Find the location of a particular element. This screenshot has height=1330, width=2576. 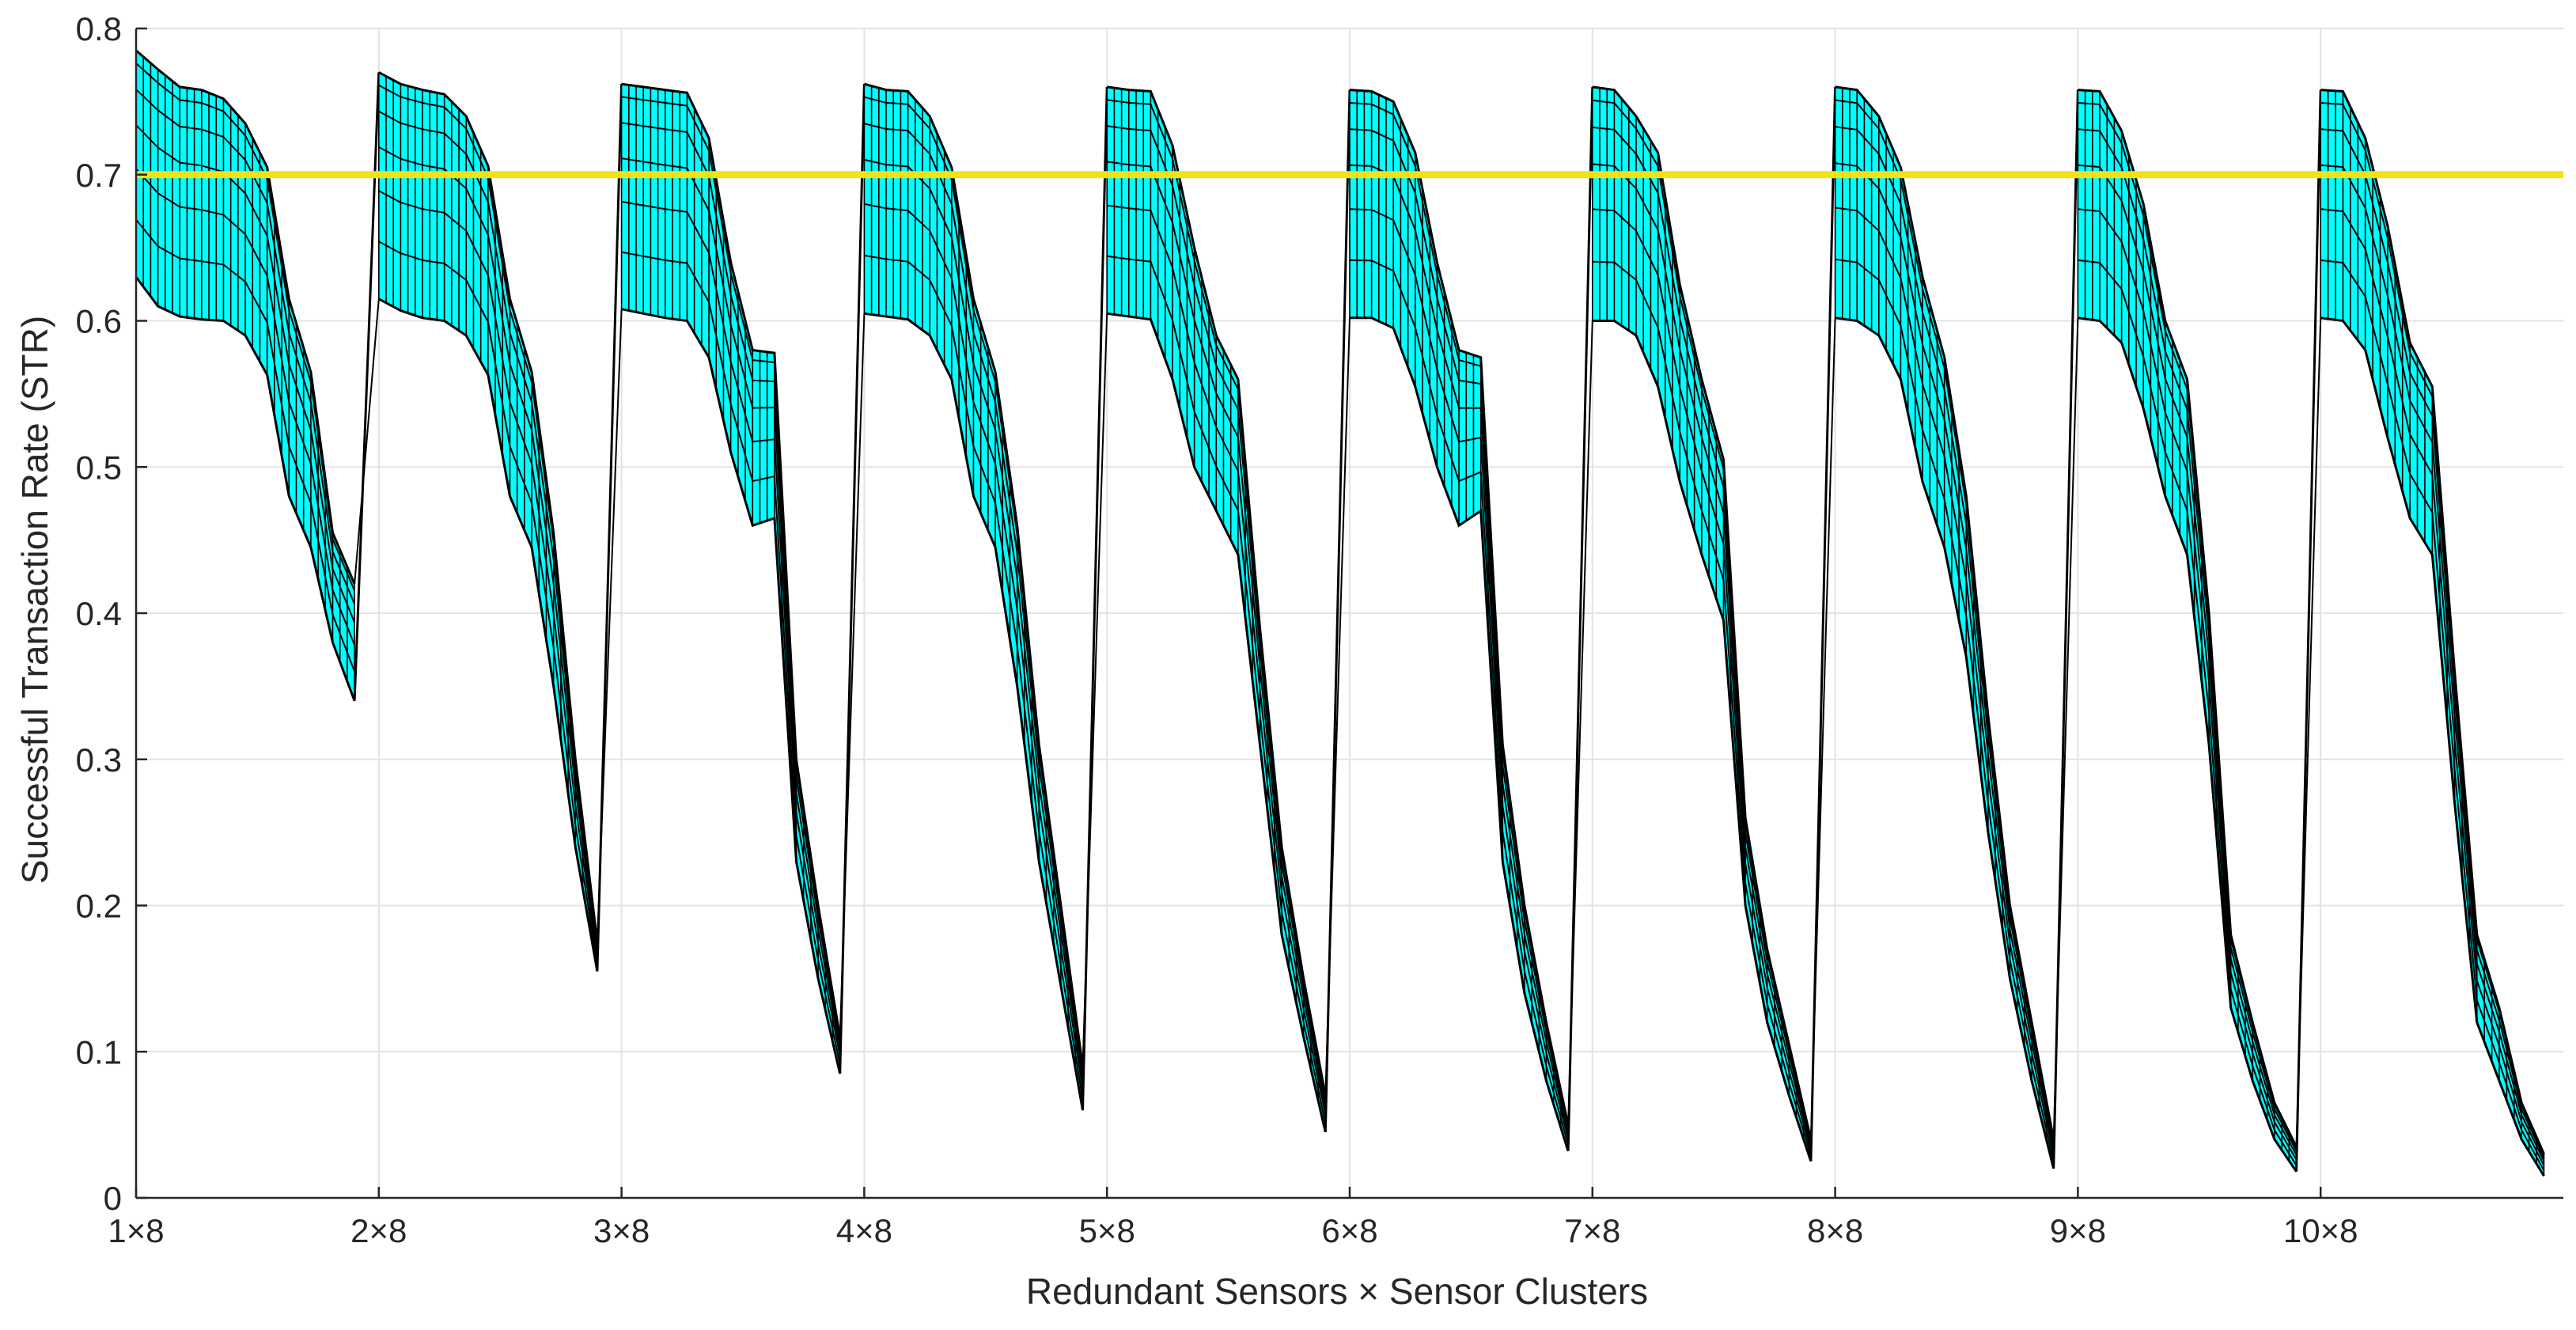

y-tick-label: 0.5 is located at coordinates (99, 468).